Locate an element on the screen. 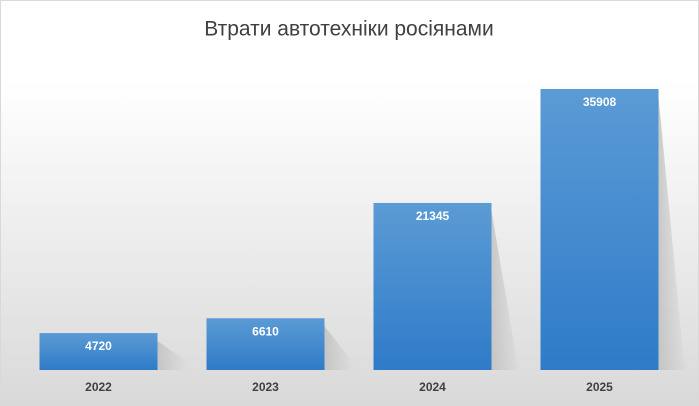  x-tick-label: 2023 is located at coordinates (265, 387).